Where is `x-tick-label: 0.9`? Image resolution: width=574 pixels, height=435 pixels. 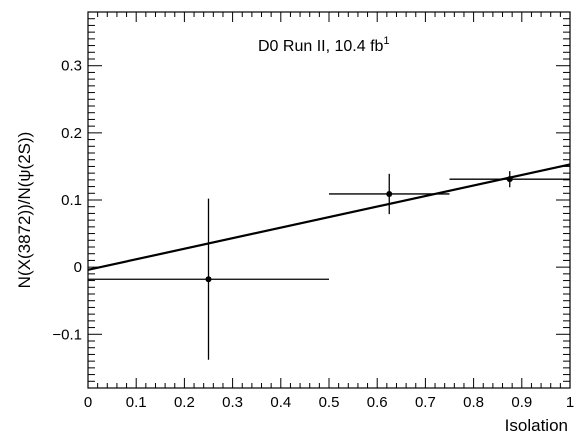
x-tick-label: 0.9 is located at coordinates (521, 402).